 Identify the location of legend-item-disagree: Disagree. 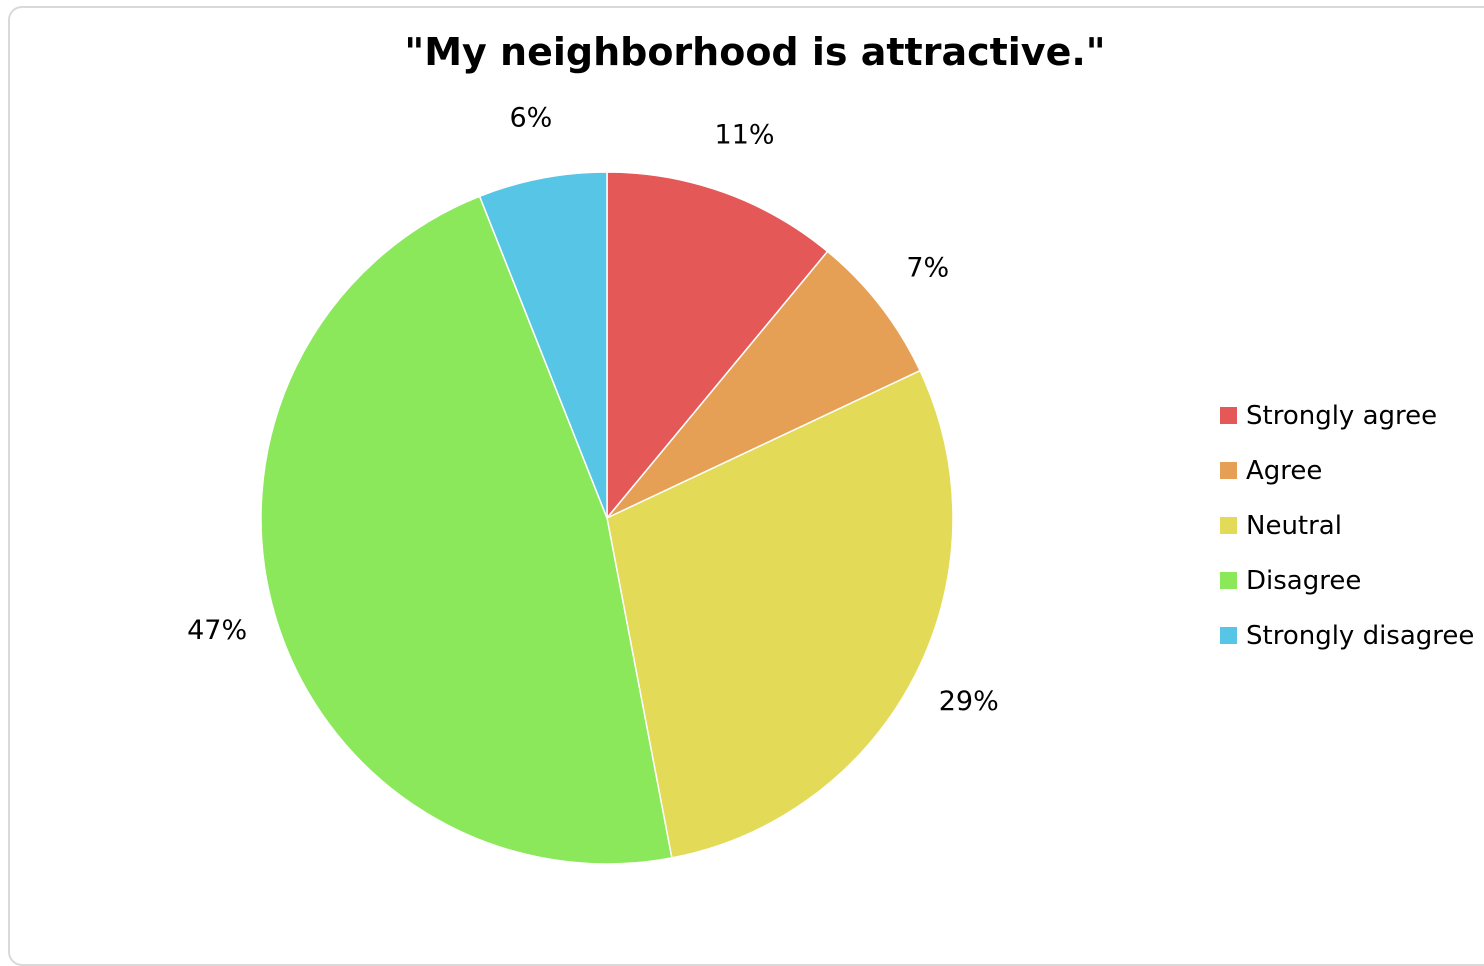
(1347, 580).